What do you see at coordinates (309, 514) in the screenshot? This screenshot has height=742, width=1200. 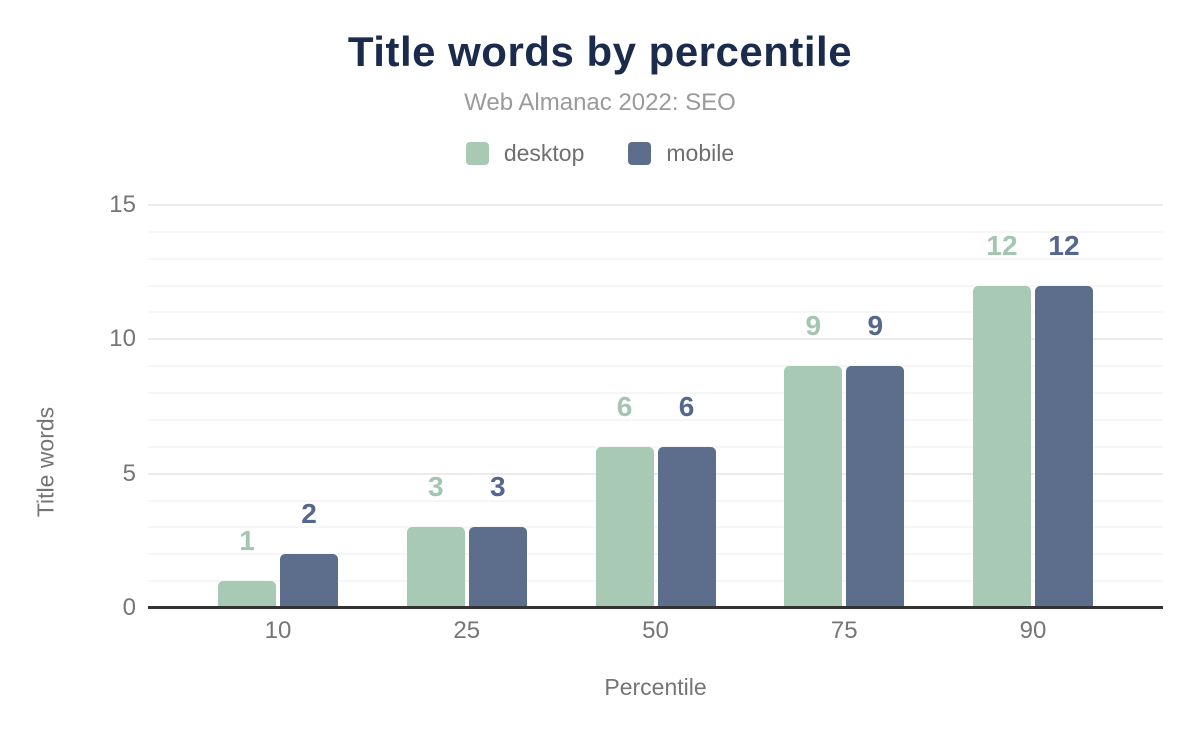 I see `bar-value-label-mobile: 2` at bounding box center [309, 514].